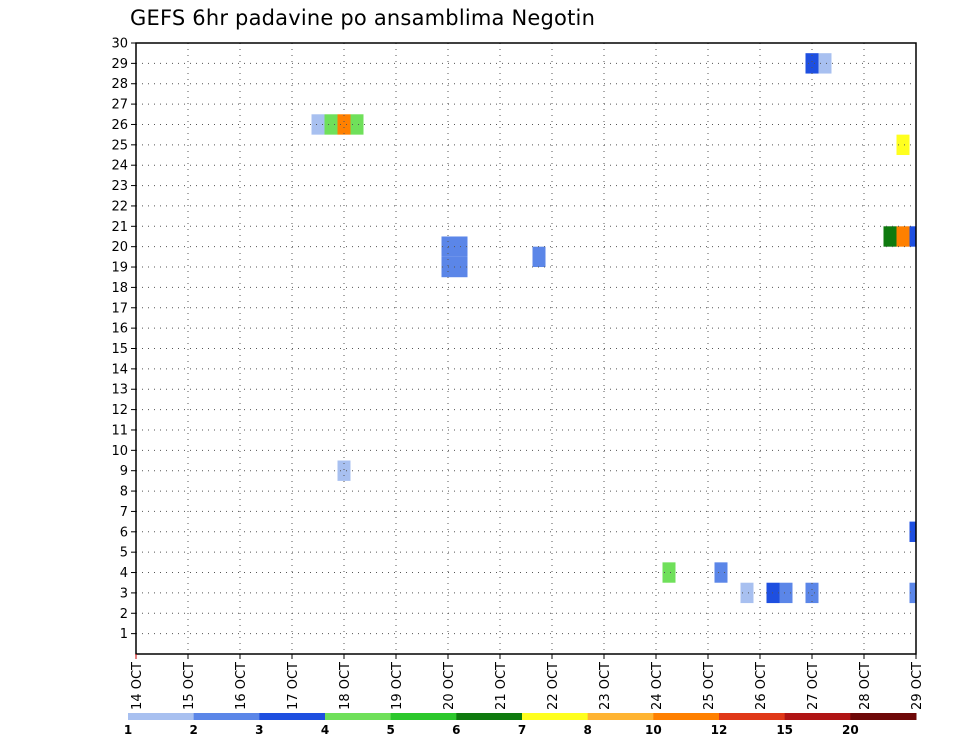  Describe the element at coordinates (784, 730) in the screenshot. I see `legend-label: 15` at that location.